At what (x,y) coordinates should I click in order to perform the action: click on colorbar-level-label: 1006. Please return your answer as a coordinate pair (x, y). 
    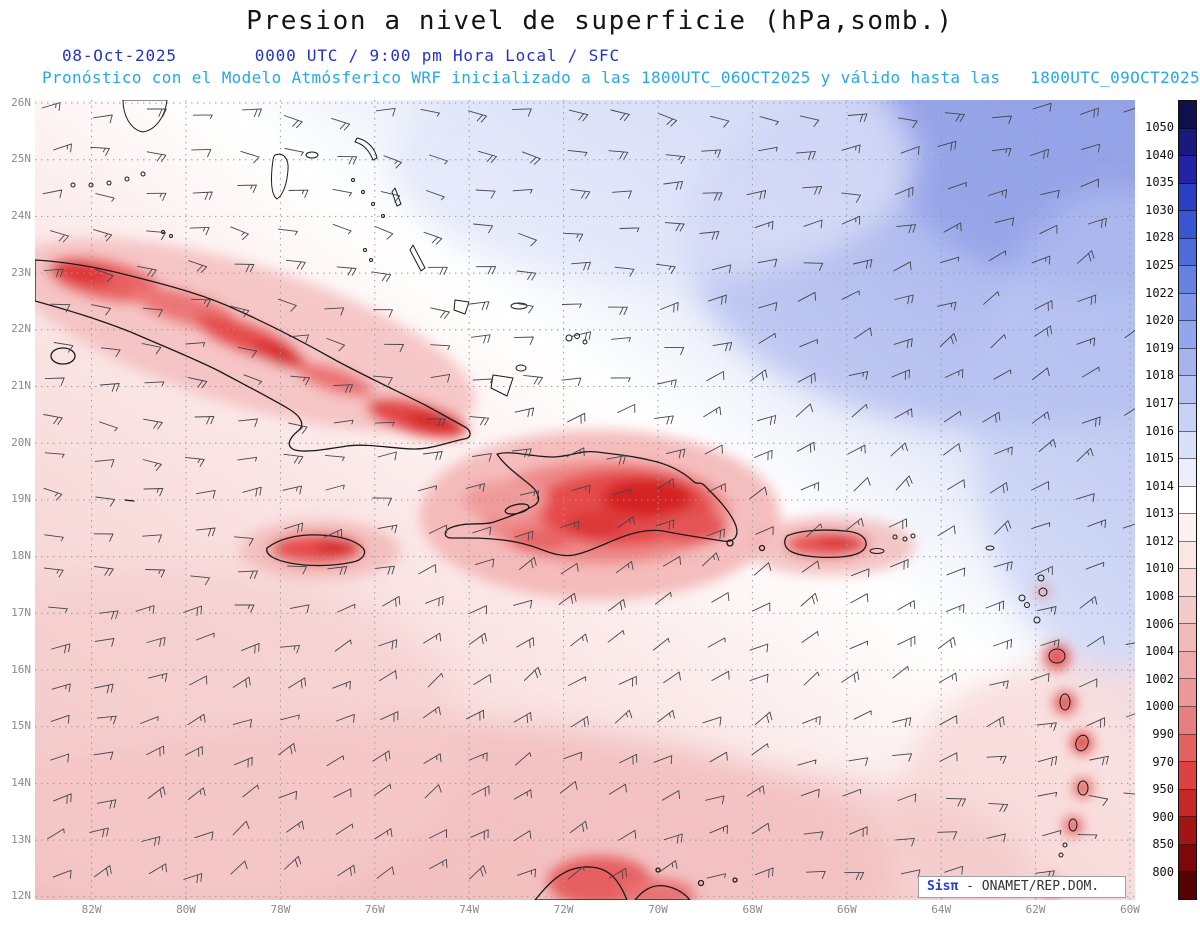
    Looking at the image, I should click on (1159, 623).